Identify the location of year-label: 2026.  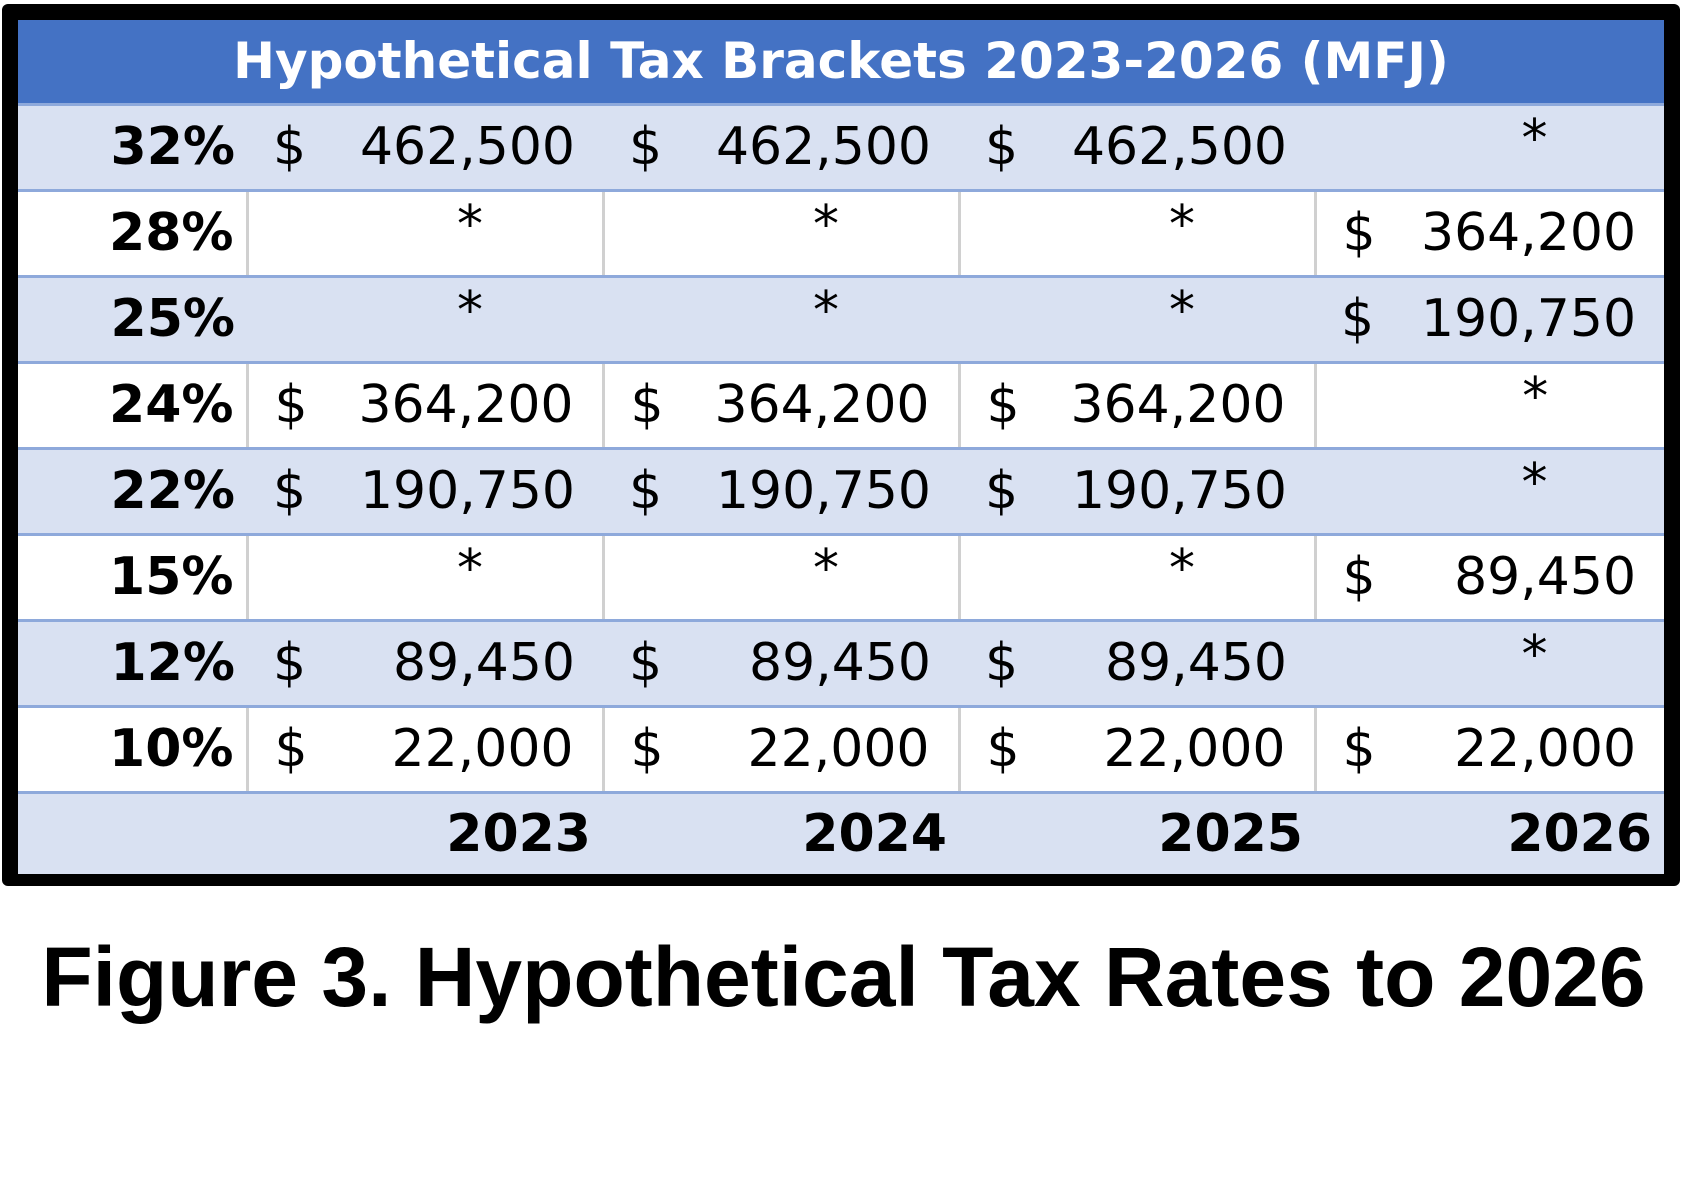
(1490, 833).